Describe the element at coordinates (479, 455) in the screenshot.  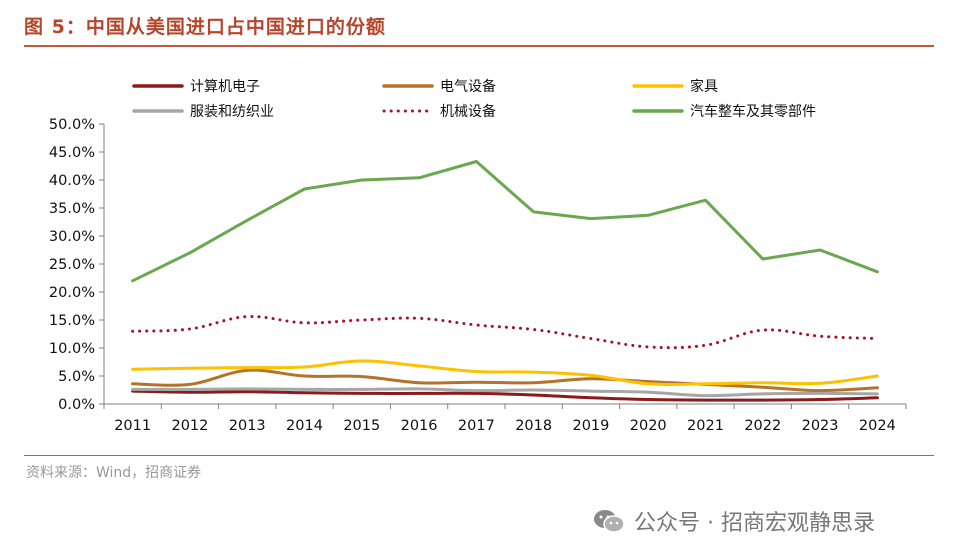
I see `source-divider` at that location.